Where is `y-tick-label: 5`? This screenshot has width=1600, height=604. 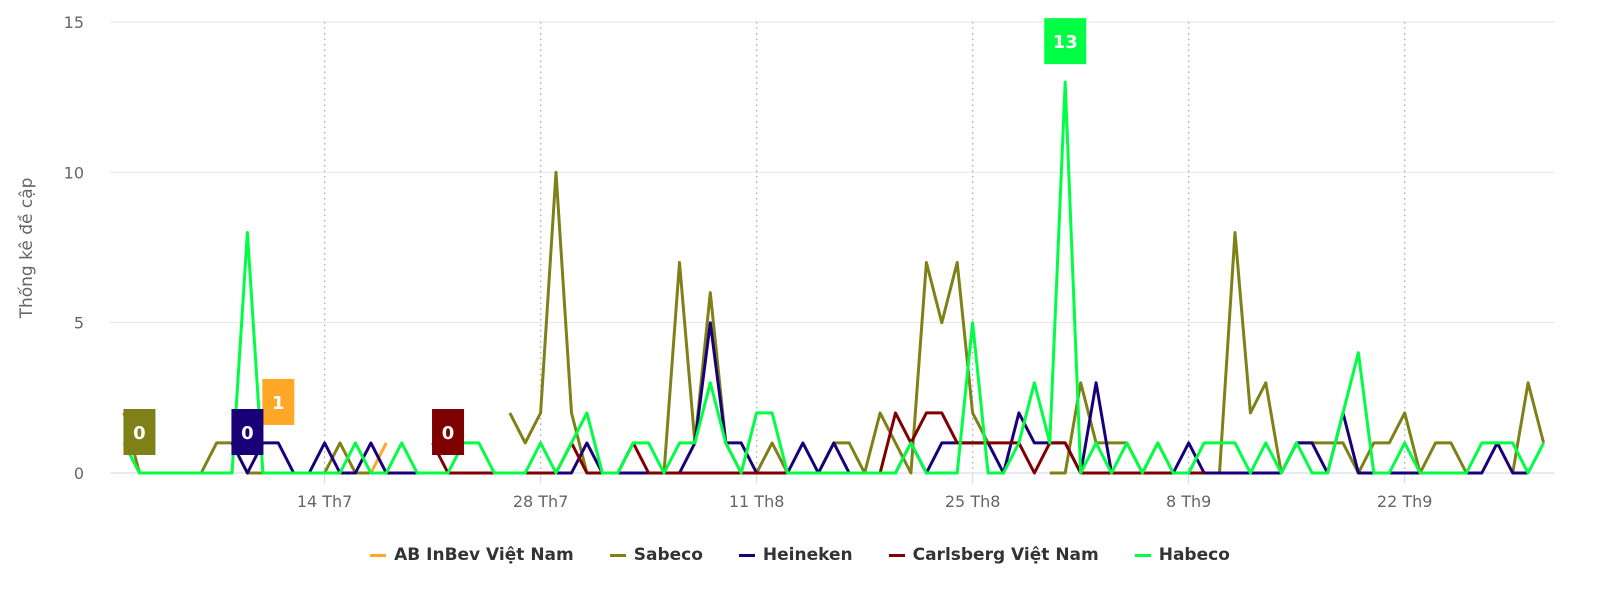
y-tick-label: 5 is located at coordinates (79, 323).